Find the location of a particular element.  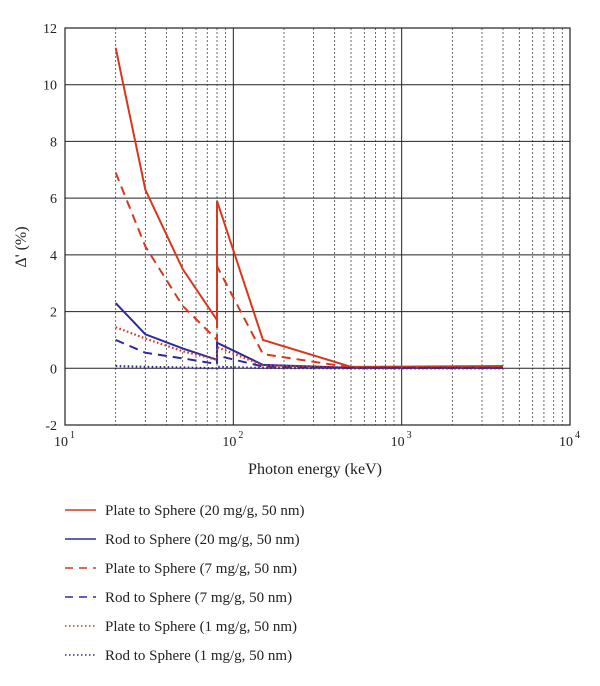

y-tick-label: 10 is located at coordinates (50, 86).